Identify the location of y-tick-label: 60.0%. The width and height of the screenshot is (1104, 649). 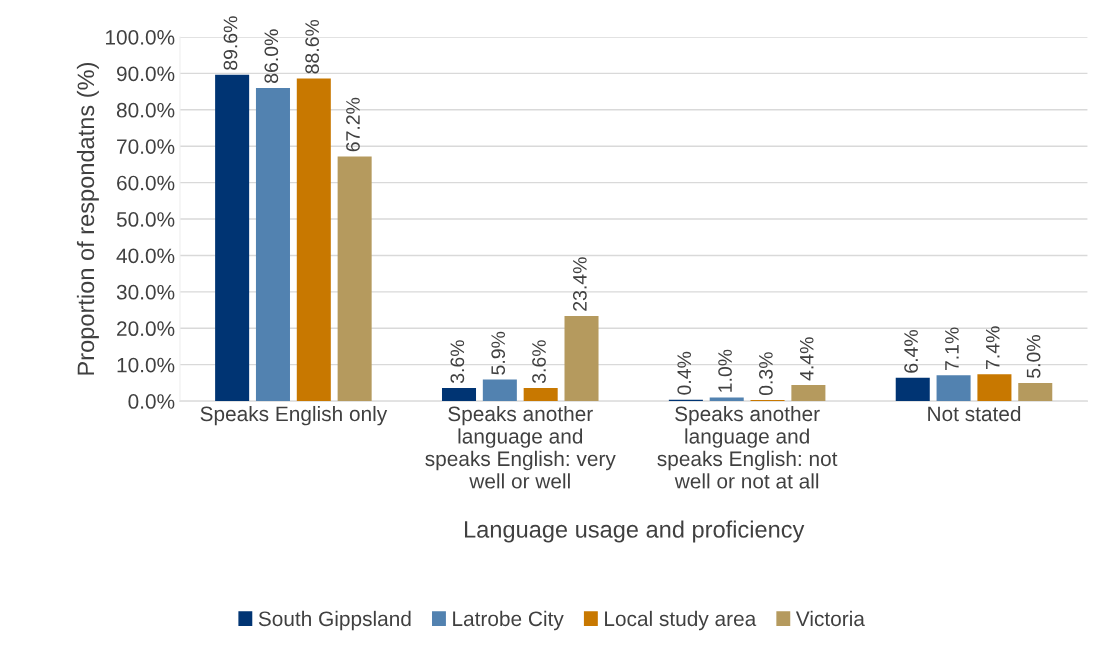
(146, 183).